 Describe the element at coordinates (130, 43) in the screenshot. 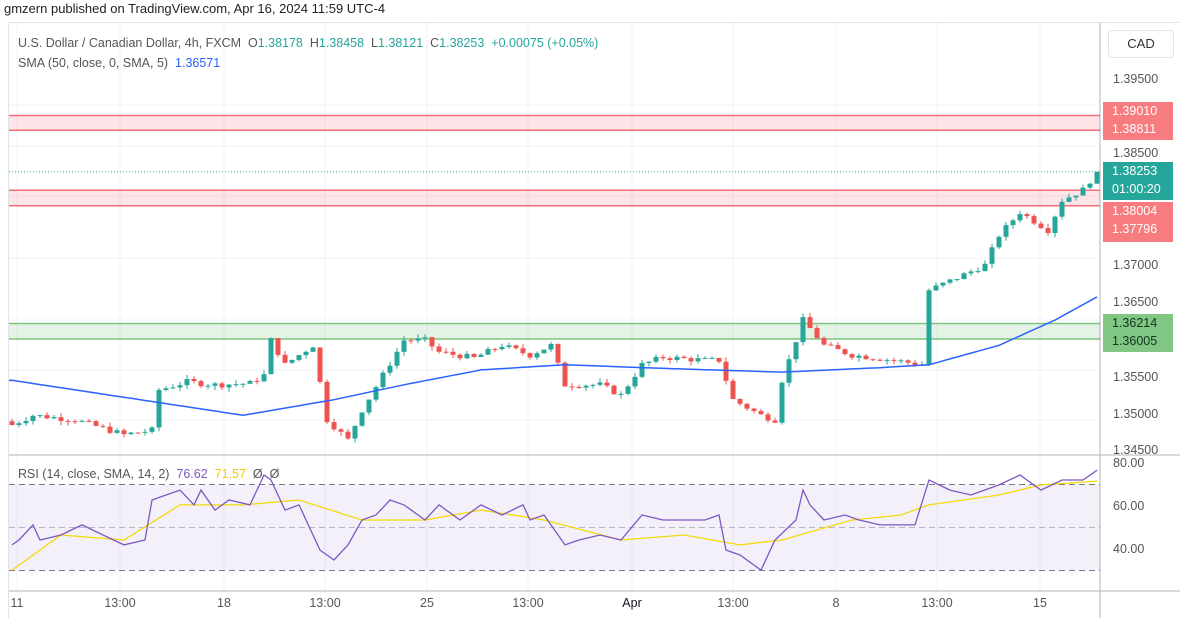

I see `symbol-name: U.S. Dollar / Canadian Dollar, 4h, FXCM` at that location.